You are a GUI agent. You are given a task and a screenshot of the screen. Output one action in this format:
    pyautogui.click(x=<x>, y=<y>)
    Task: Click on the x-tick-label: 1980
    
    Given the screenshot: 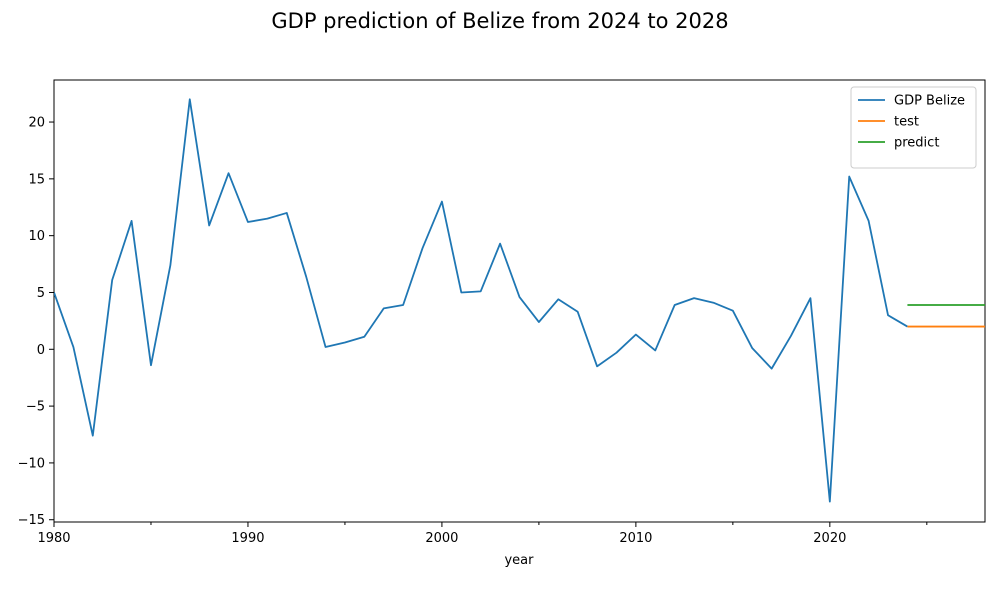 What is the action you would take?
    pyautogui.click(x=53, y=538)
    